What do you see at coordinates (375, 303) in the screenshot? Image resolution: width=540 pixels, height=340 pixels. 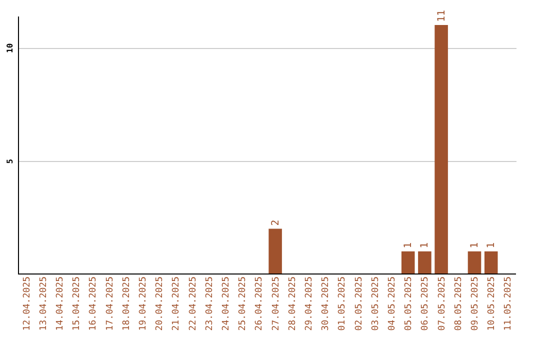 I see `x-tick-label: 03.05.2025` at bounding box center [375, 303].